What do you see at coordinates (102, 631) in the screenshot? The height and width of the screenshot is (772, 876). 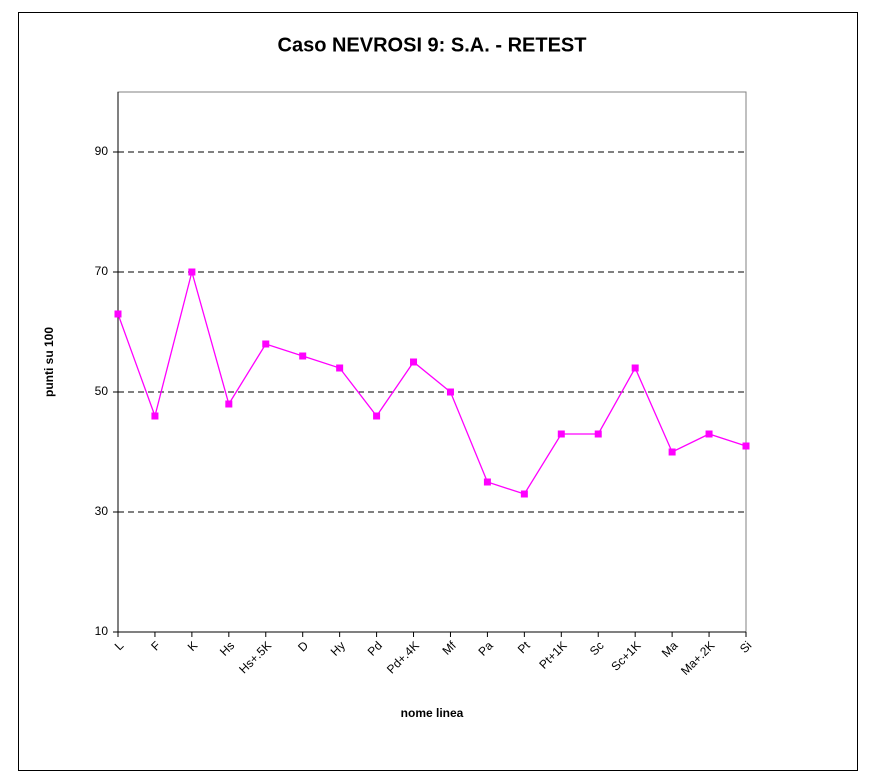 I see `y-tick-label: 10` at bounding box center [102, 631].